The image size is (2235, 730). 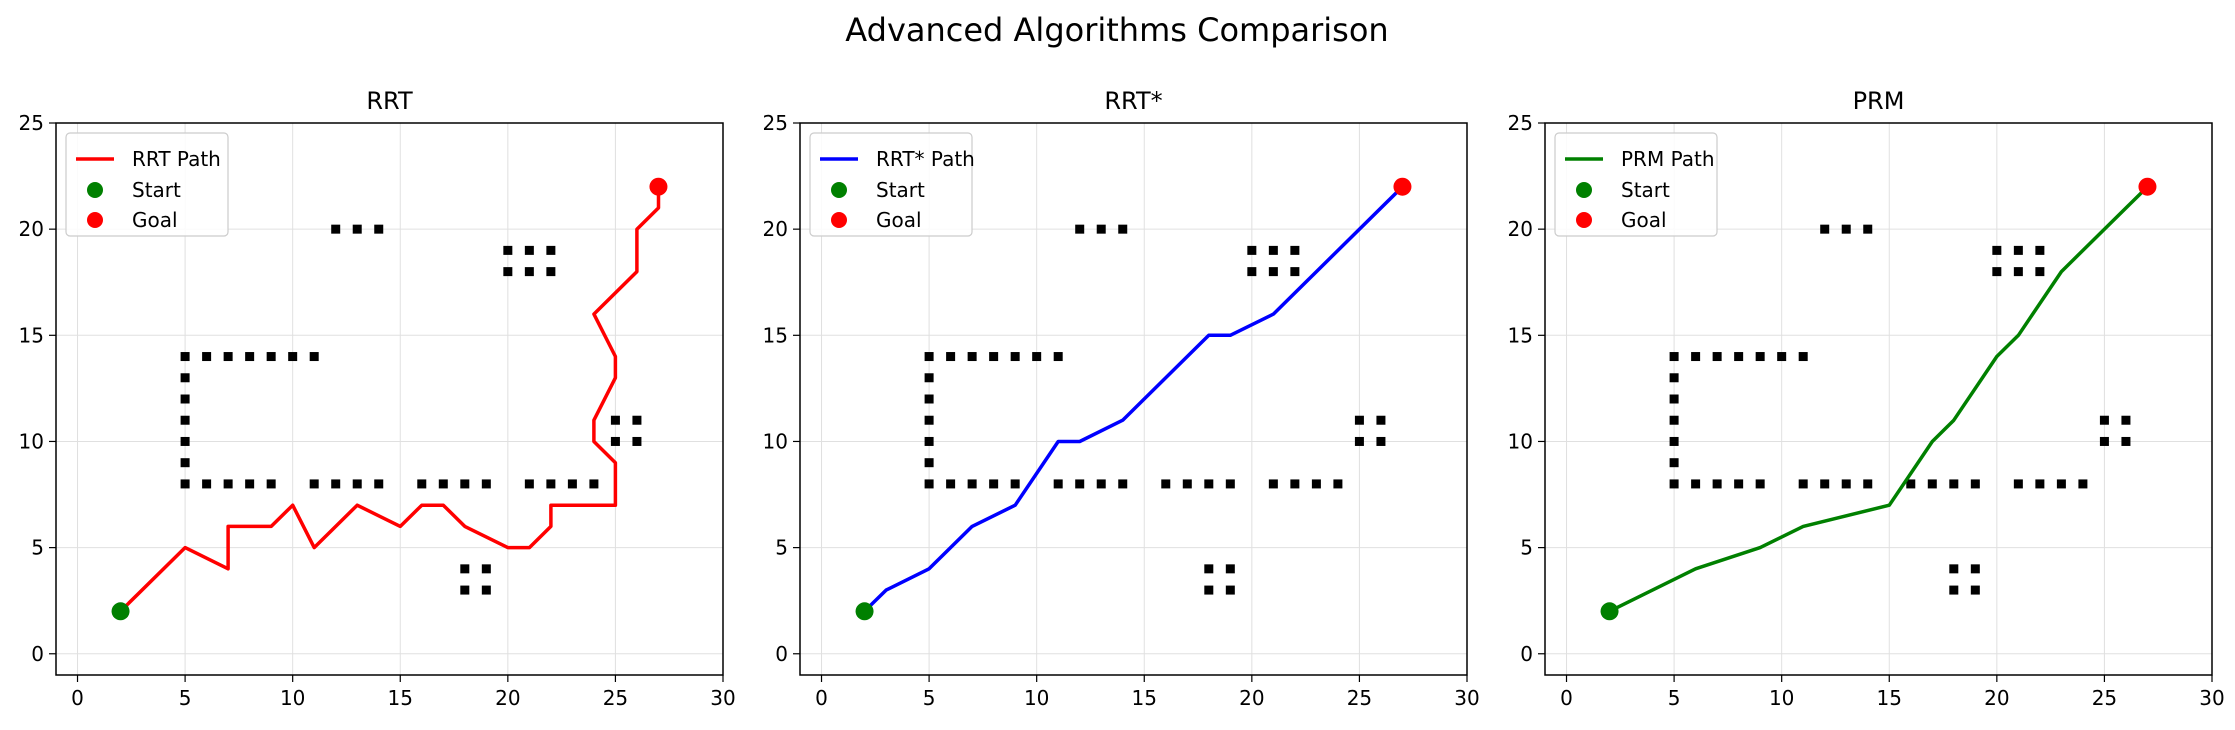 I want to click on legend: RRT* Path Start Goal, so click(x=892, y=184).